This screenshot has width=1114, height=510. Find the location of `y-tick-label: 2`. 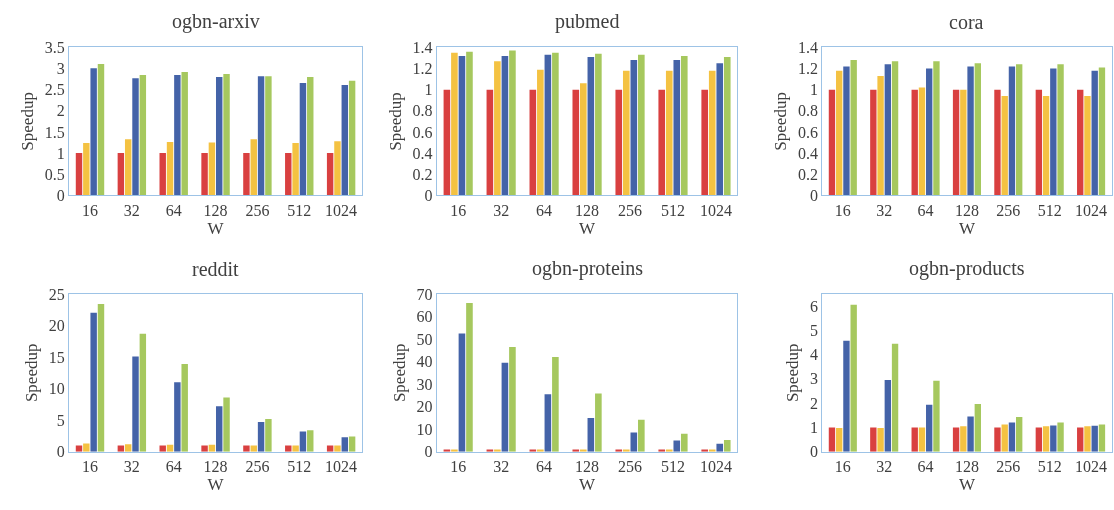

y-tick-label: 2 is located at coordinates (60, 111).